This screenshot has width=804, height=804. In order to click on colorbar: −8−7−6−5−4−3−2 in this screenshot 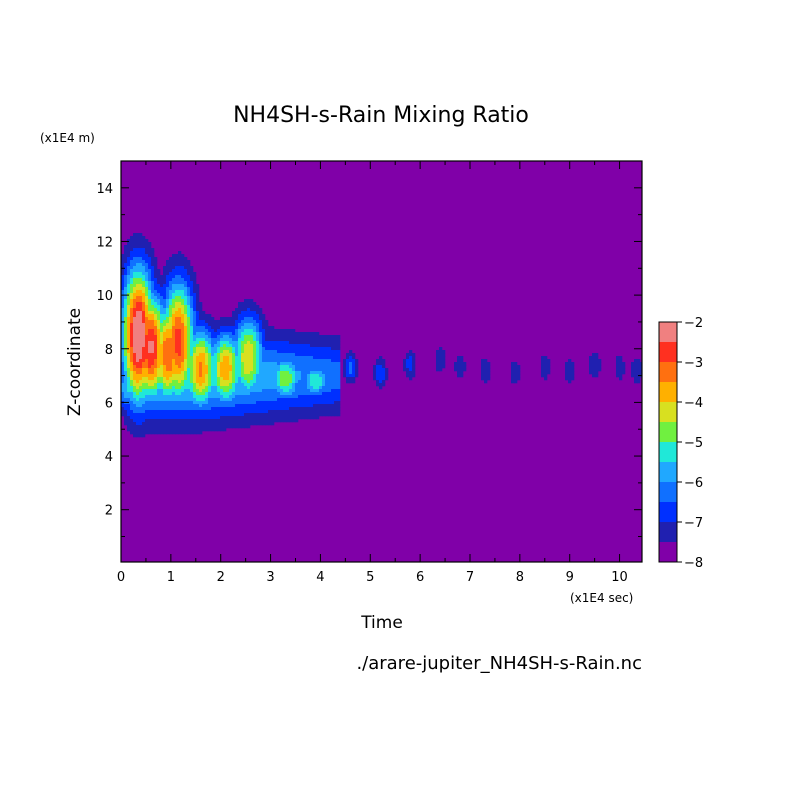, I will do `click(680, 443)`.